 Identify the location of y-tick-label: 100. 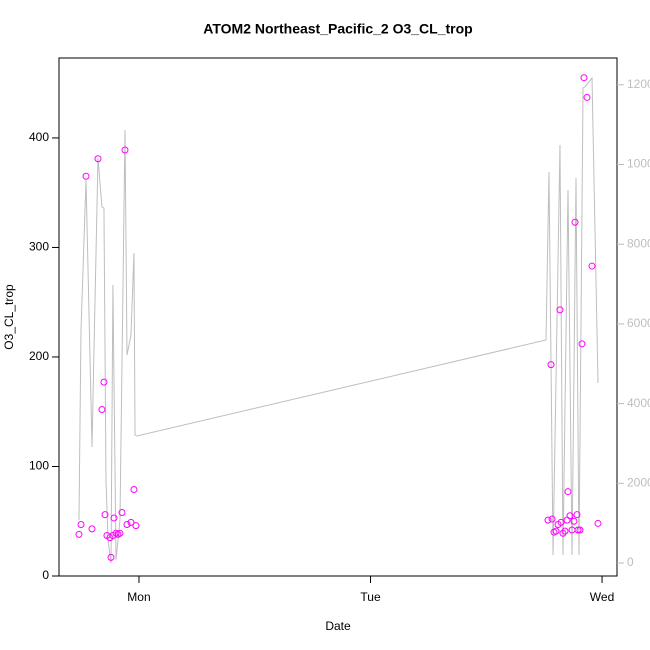
(39, 466).